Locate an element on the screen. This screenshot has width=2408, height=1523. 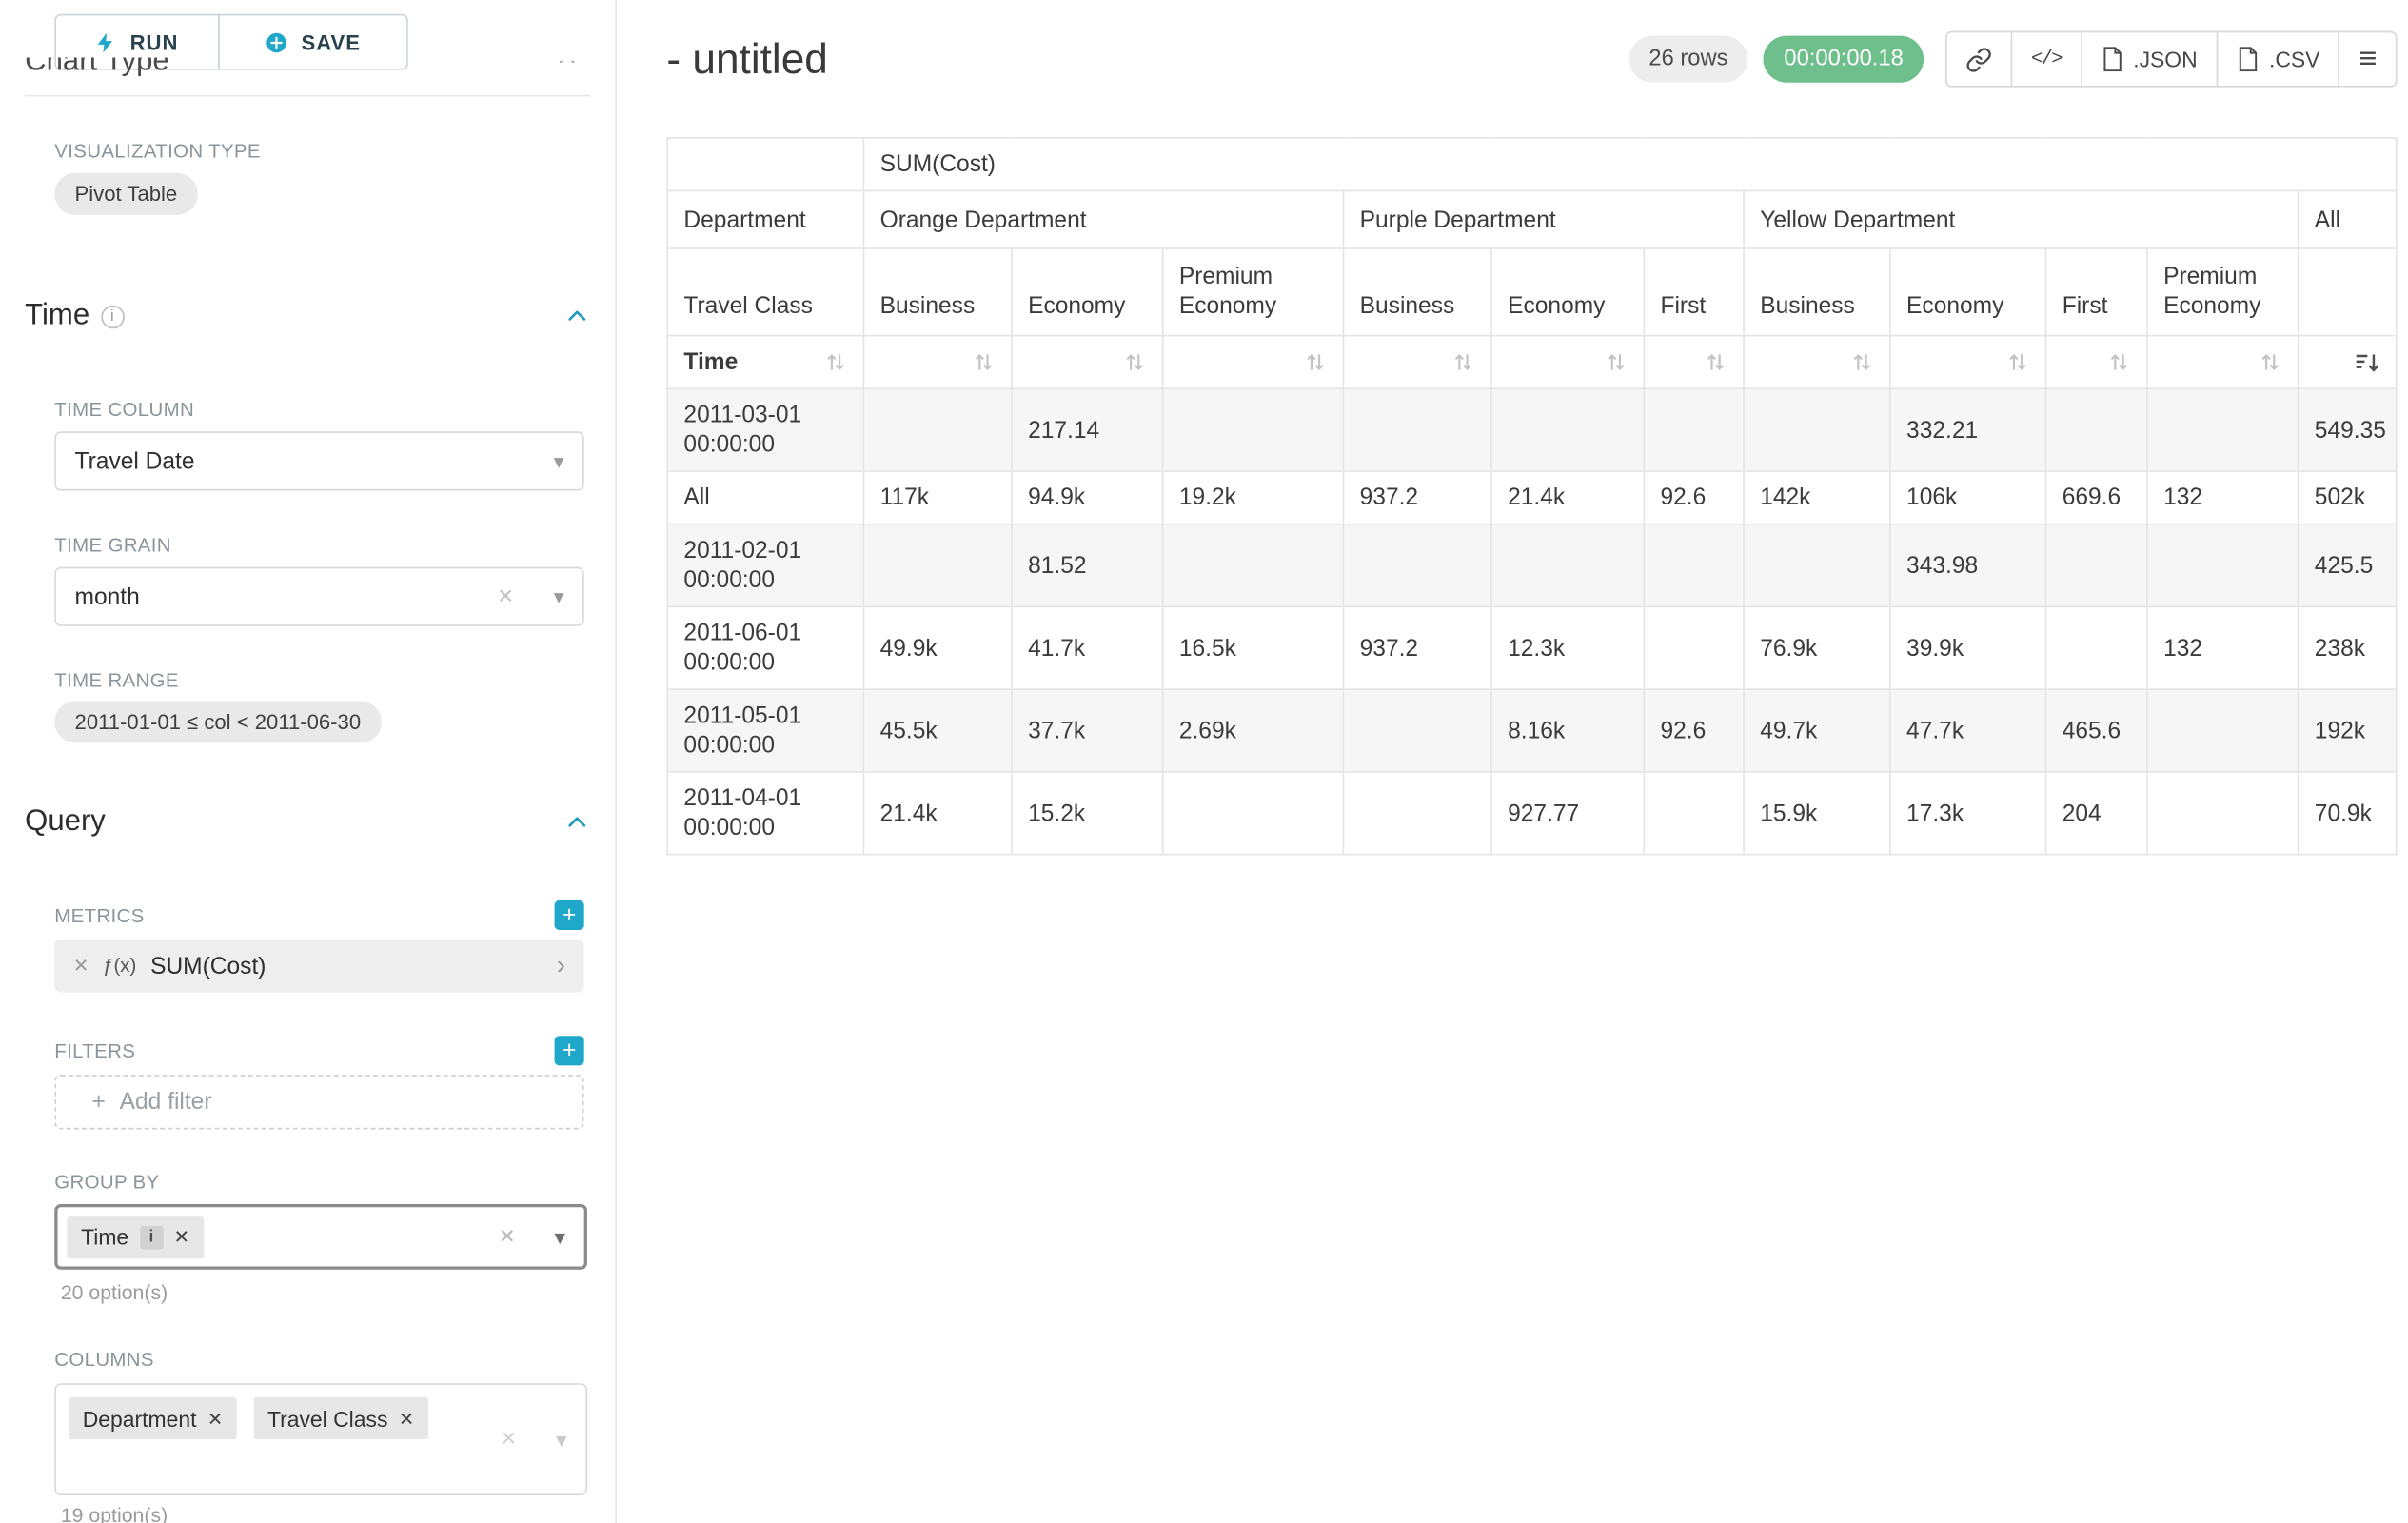
chevron-right-icon: › is located at coordinates (561, 965).